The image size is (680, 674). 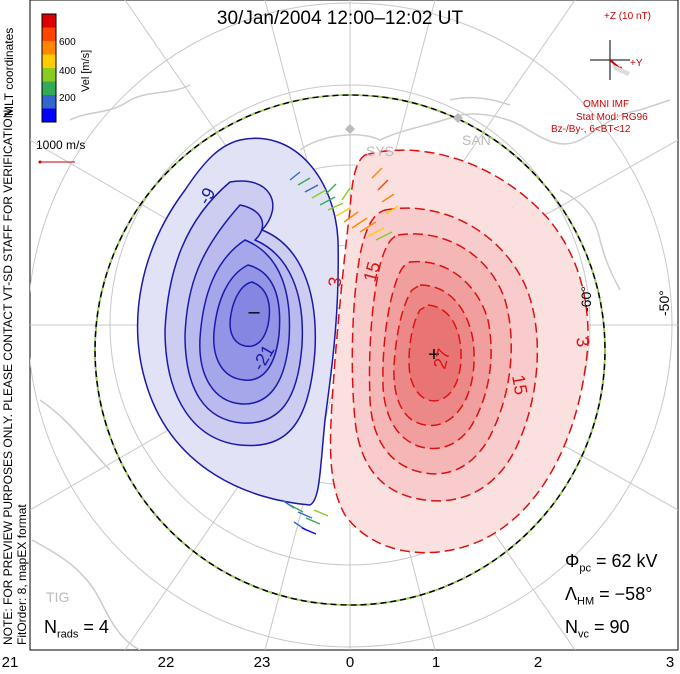 What do you see at coordinates (627, 561) in the screenshot?
I see `phi-value: = 62 kV` at bounding box center [627, 561].